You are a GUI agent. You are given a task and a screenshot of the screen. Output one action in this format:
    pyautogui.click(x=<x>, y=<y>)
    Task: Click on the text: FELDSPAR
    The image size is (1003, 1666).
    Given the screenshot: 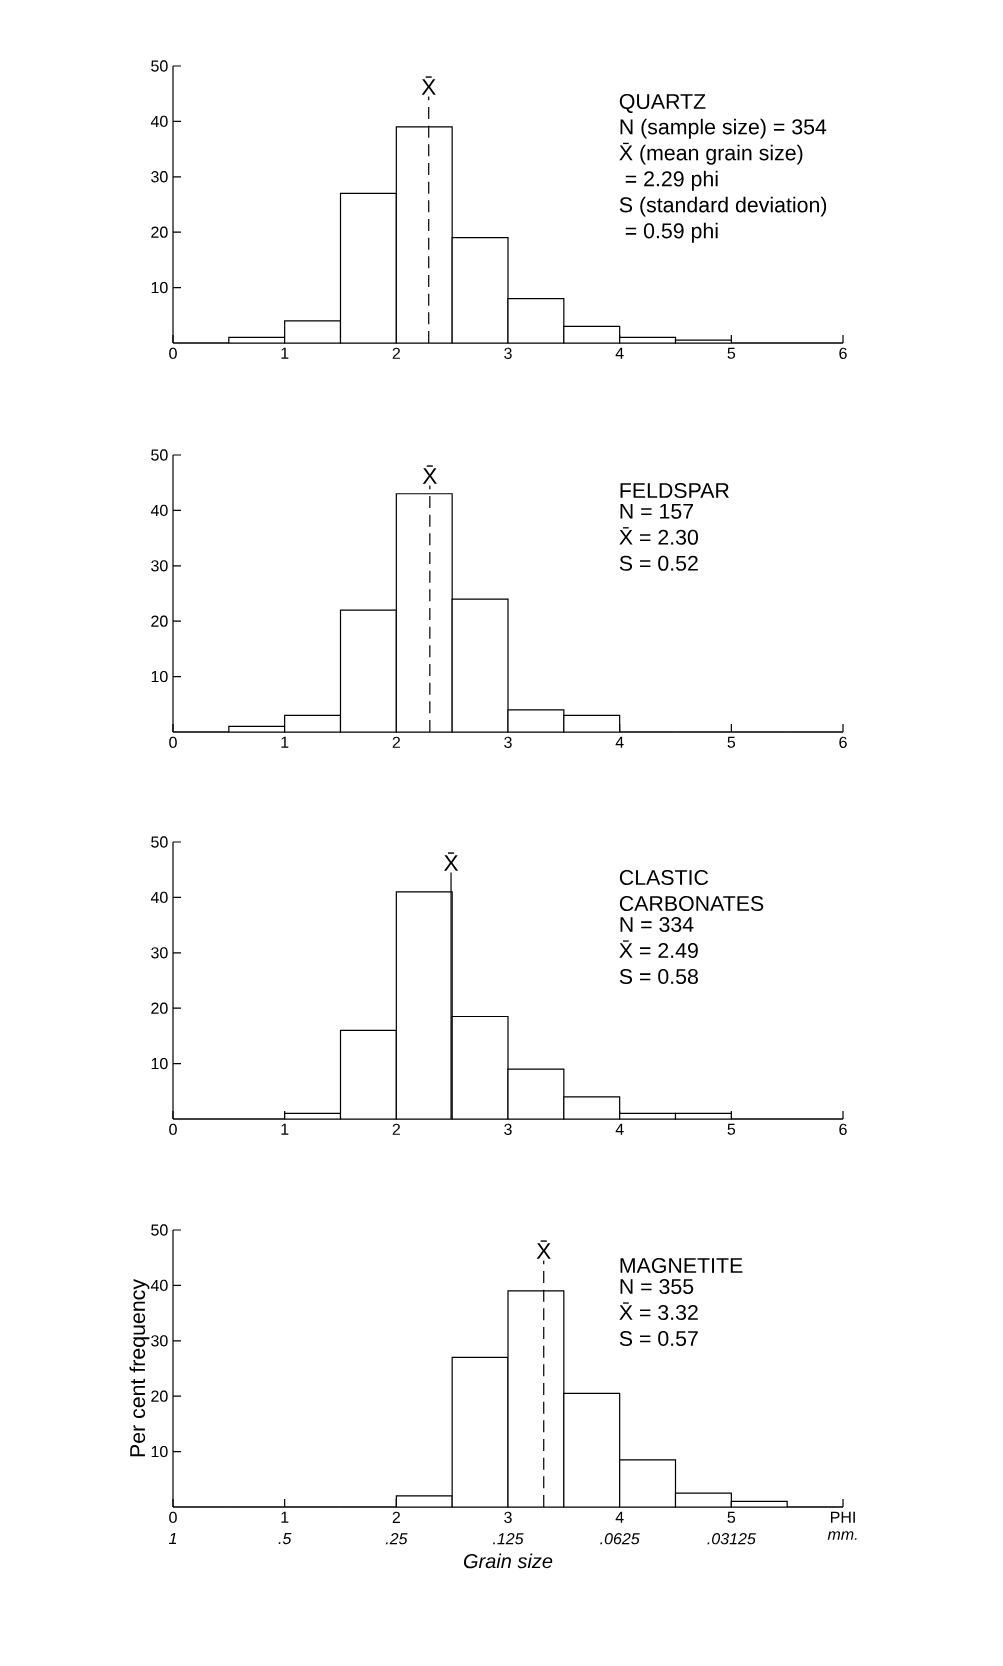 What is the action you would take?
    pyautogui.click(x=674, y=490)
    